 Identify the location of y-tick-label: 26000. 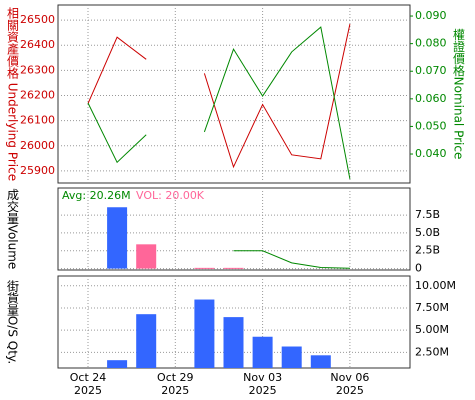
(37, 145).